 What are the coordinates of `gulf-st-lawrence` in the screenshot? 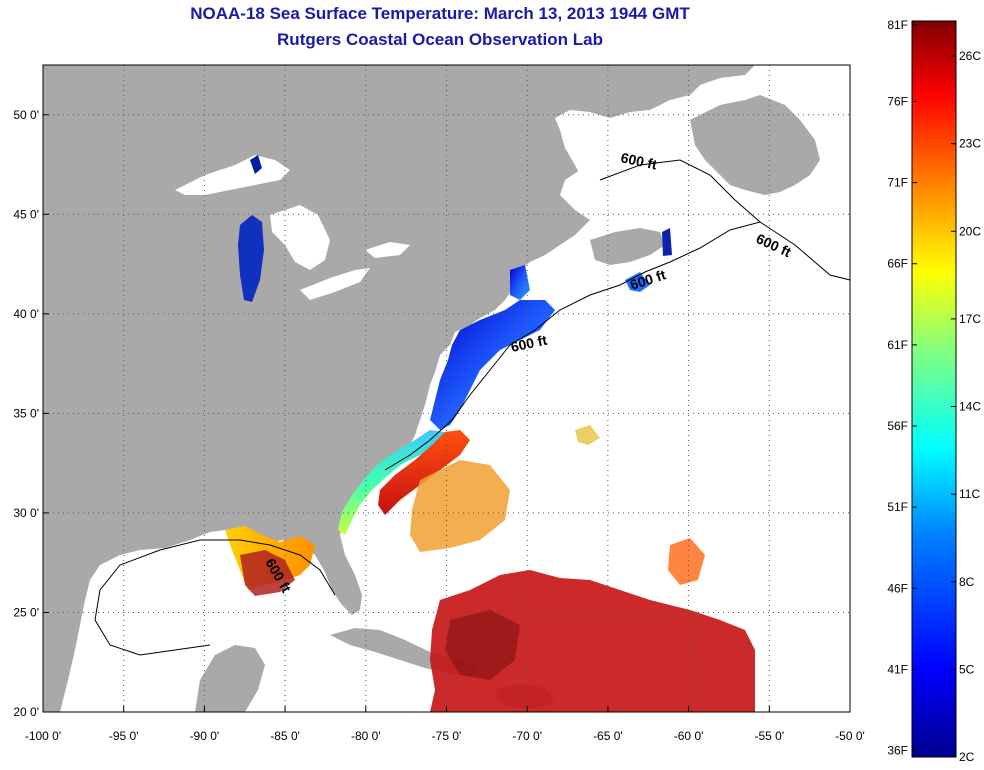 It's located at (630, 173).